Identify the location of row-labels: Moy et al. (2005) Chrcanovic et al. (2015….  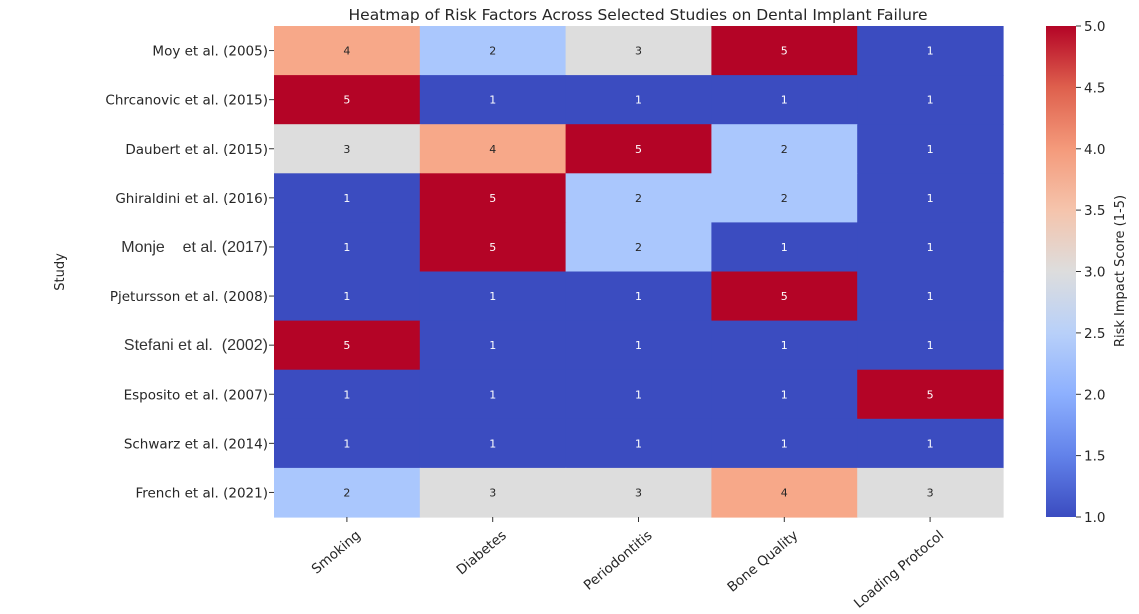
(189, 273).